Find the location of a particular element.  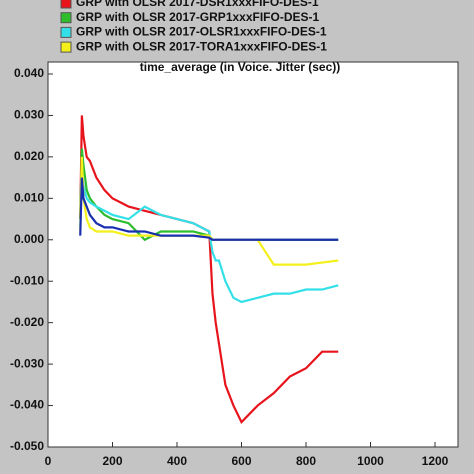

series-line is located at coordinates (209, 209).